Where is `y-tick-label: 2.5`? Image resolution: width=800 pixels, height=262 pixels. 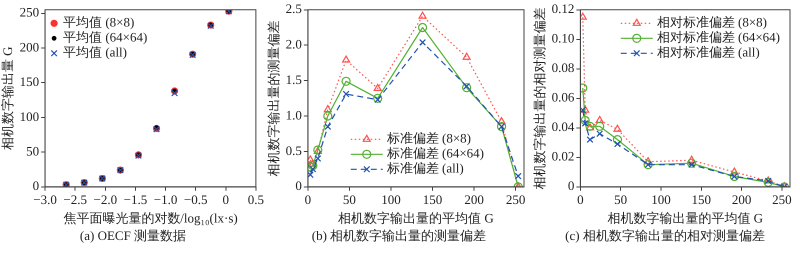 y-tick-label: 2.5 is located at coordinates (294, 8).